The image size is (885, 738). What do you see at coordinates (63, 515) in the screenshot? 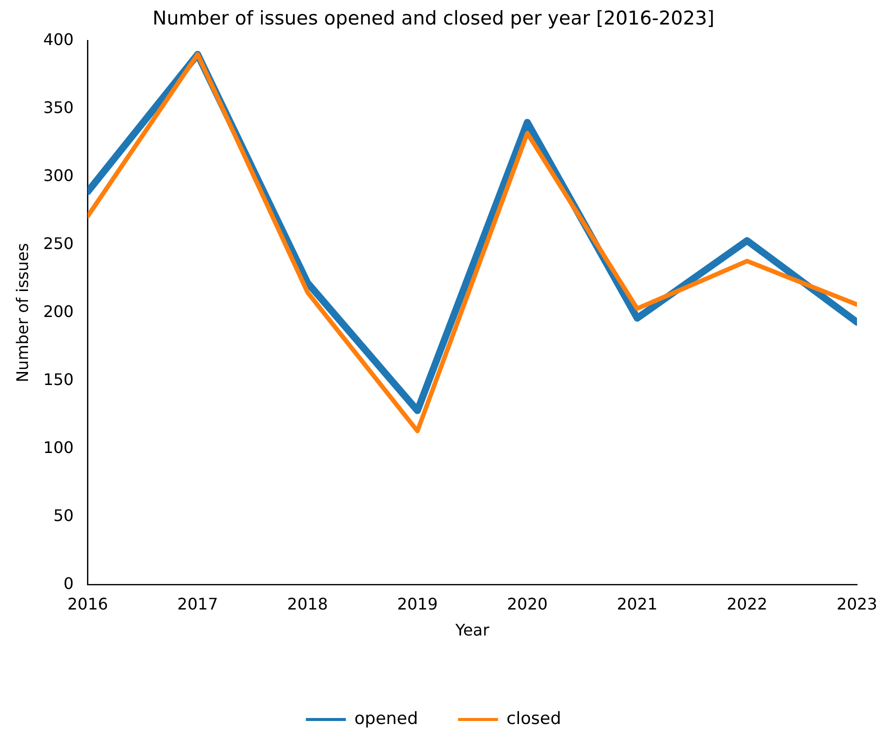
I see `y-tick-label: 50` at bounding box center [63, 515].